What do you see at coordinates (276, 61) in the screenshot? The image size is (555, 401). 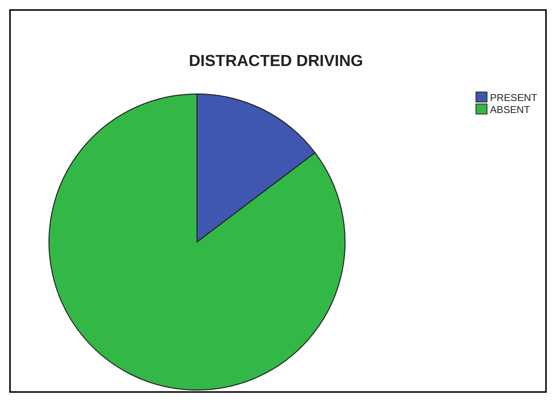 I see `chart-title: DISTRACTED DRIVING` at bounding box center [276, 61].